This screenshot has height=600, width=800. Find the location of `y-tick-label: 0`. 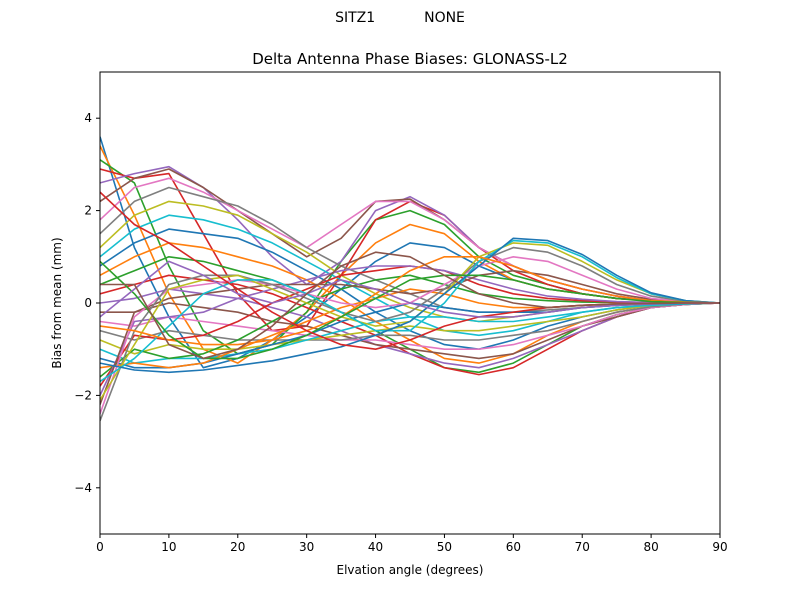

y-tick-label: 0 is located at coordinates (88, 303).